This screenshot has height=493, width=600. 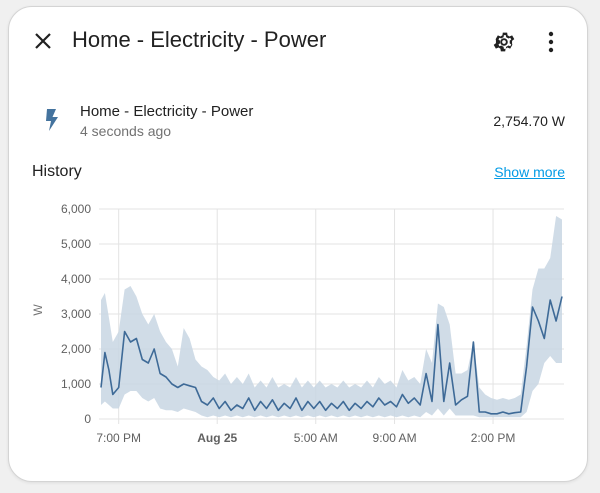 What do you see at coordinates (57, 171) in the screenshot?
I see `history-heading: History` at bounding box center [57, 171].